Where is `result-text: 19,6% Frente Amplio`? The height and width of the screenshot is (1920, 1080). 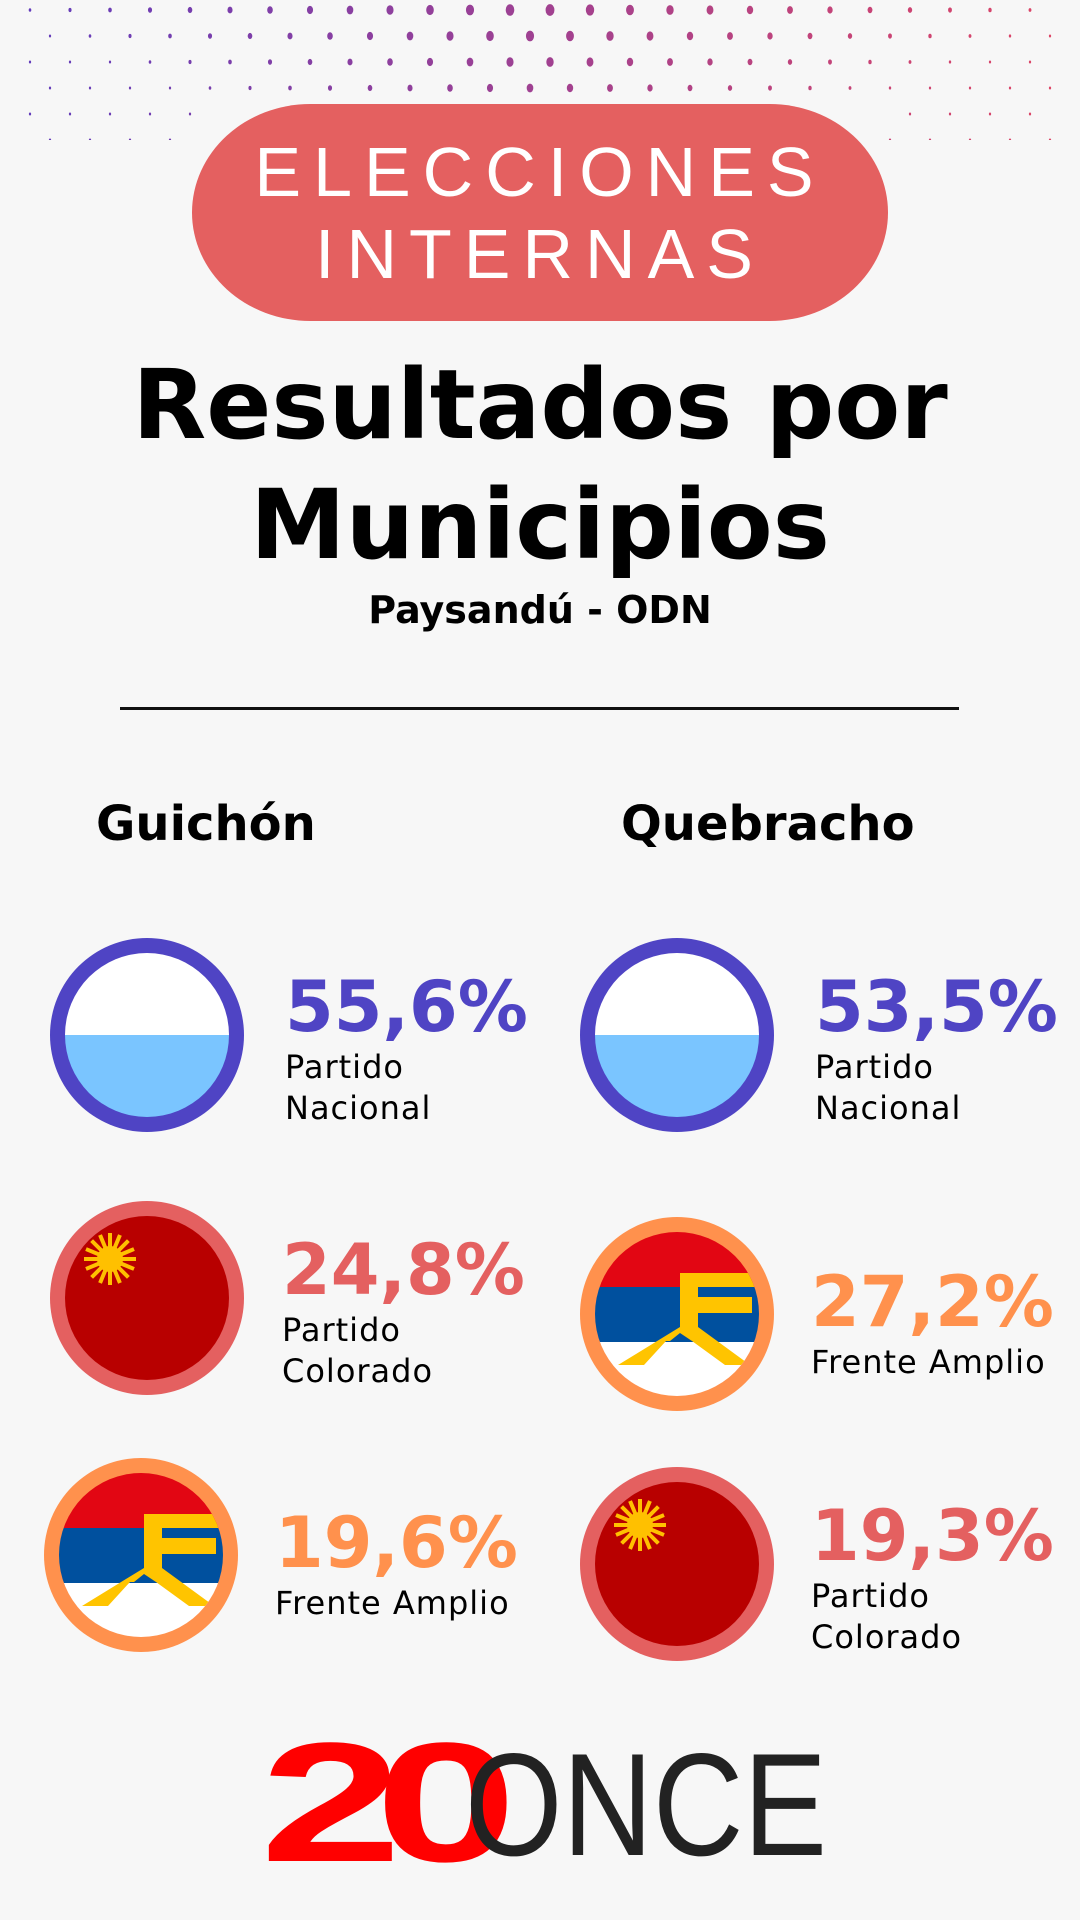
result-text: 19,6% Frente Amplio is located at coordinates (396, 1563).